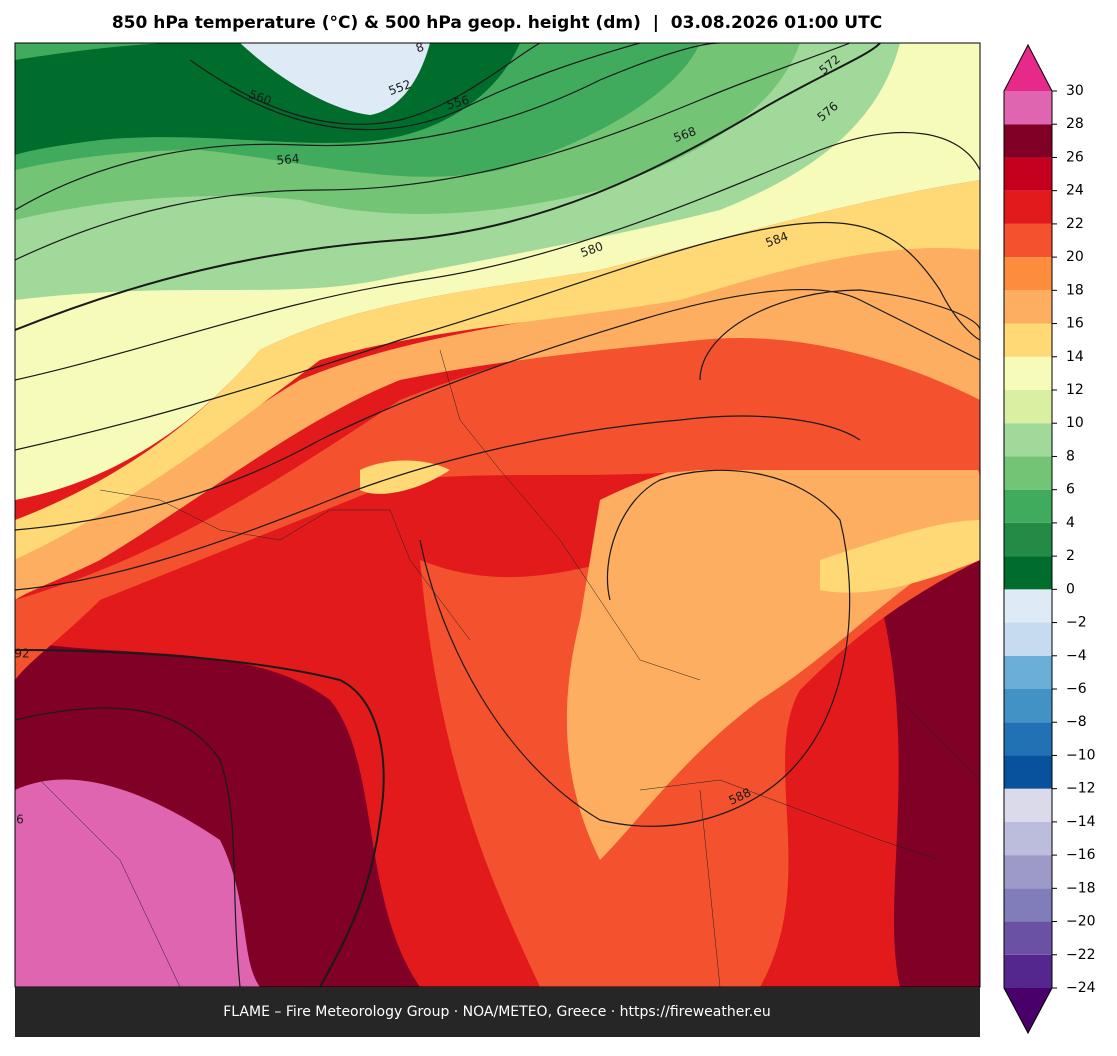 The image size is (1117, 1056). What do you see at coordinates (1076, 722) in the screenshot?
I see `colorbar-tick-label: −8` at bounding box center [1076, 722].